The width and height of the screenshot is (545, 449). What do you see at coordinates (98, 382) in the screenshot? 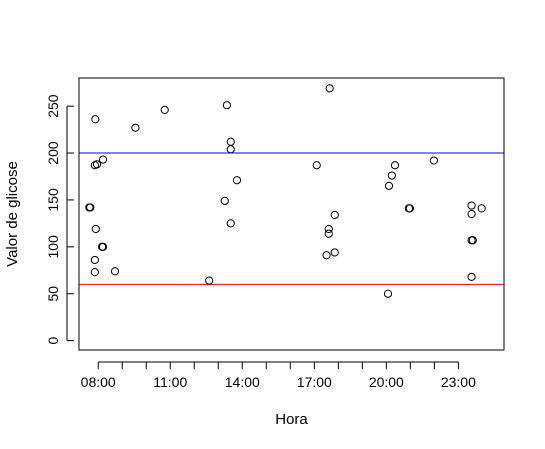
I see `x-tick-label: 08:00` at bounding box center [98, 382].